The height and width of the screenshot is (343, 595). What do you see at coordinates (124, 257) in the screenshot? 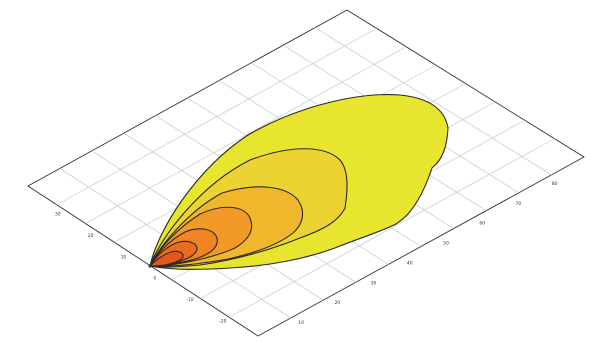
I see `y-tick-label: 10` at bounding box center [124, 257].